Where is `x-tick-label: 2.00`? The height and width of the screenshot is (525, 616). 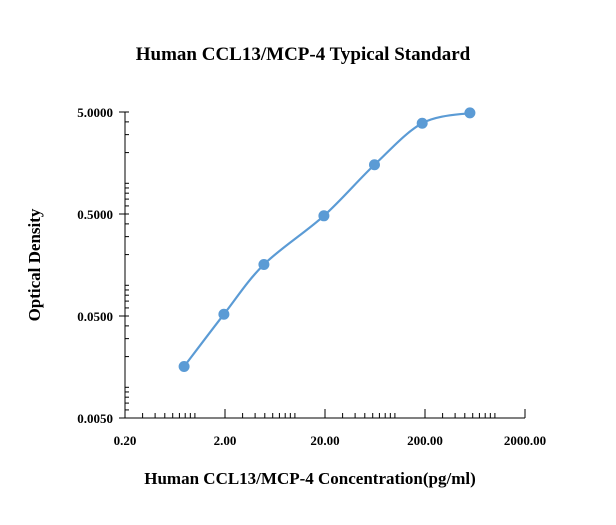
x-tick-label: 2.00 is located at coordinates (225, 440).